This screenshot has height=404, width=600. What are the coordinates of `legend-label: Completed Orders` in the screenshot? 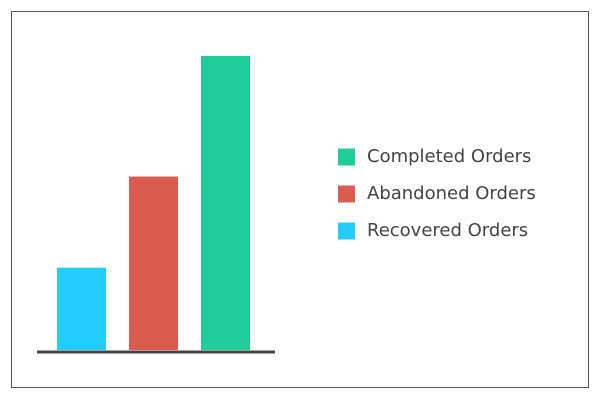 It's located at (449, 156).